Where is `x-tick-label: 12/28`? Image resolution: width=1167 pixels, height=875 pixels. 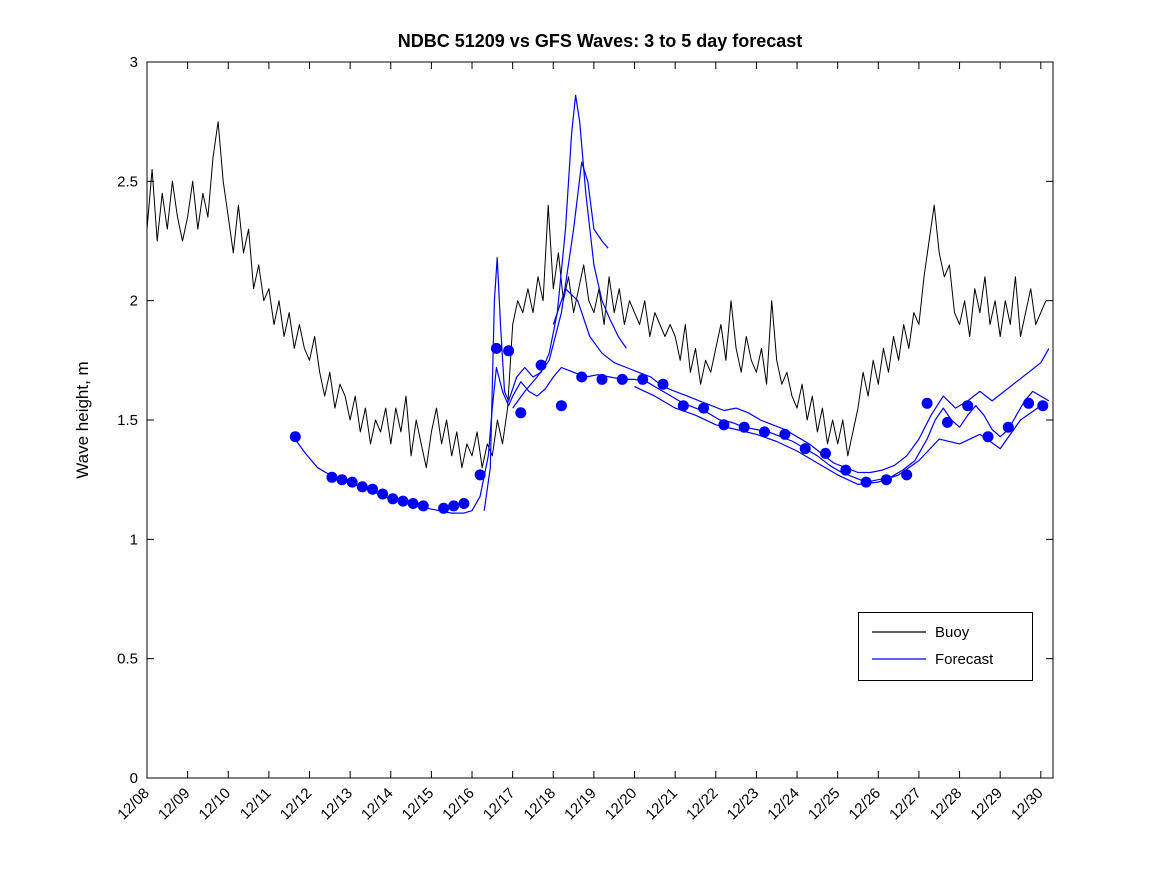 x-tick-label: 12/28 is located at coordinates (946, 804).